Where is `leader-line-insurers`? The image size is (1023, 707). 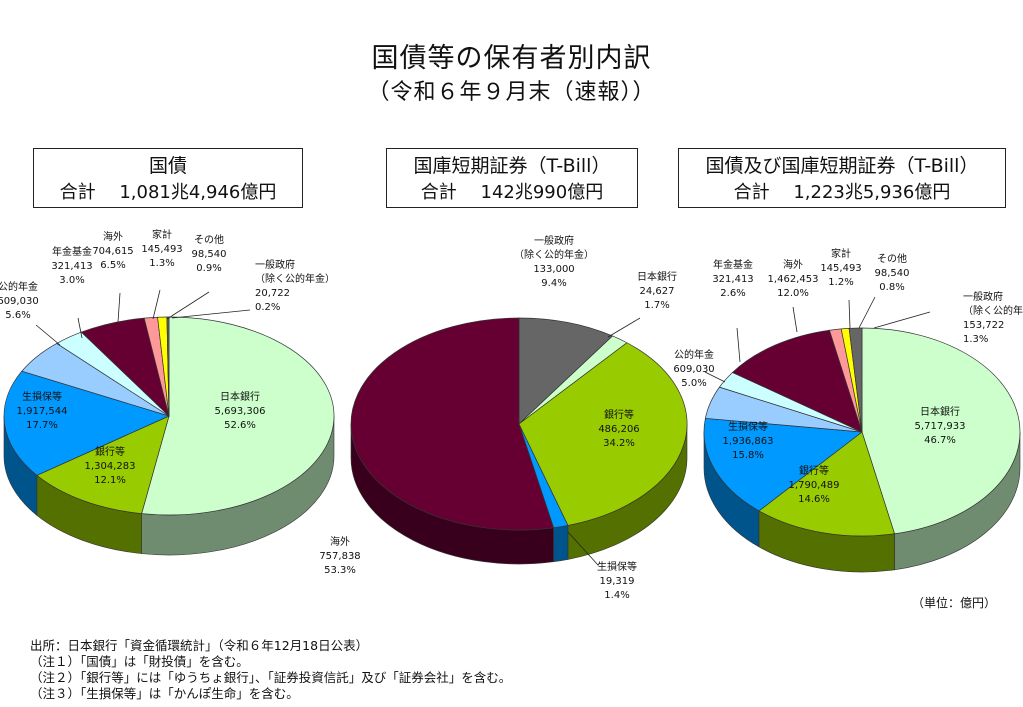 leader-line-insurers is located at coordinates (583, 548).